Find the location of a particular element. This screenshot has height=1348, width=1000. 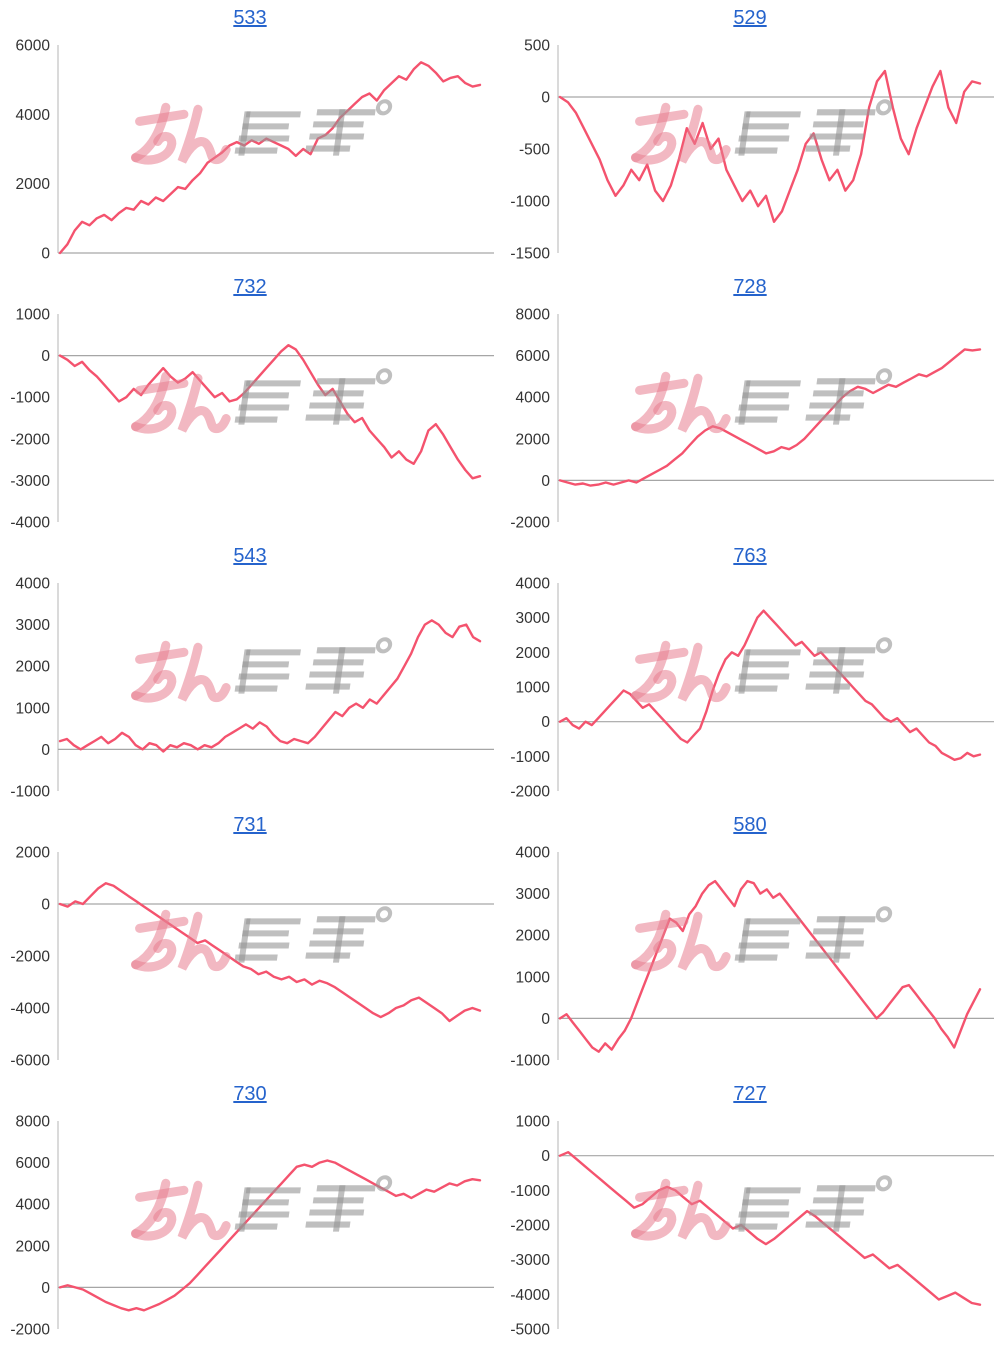

y-tick-label: -1500 is located at coordinates (530, 254).